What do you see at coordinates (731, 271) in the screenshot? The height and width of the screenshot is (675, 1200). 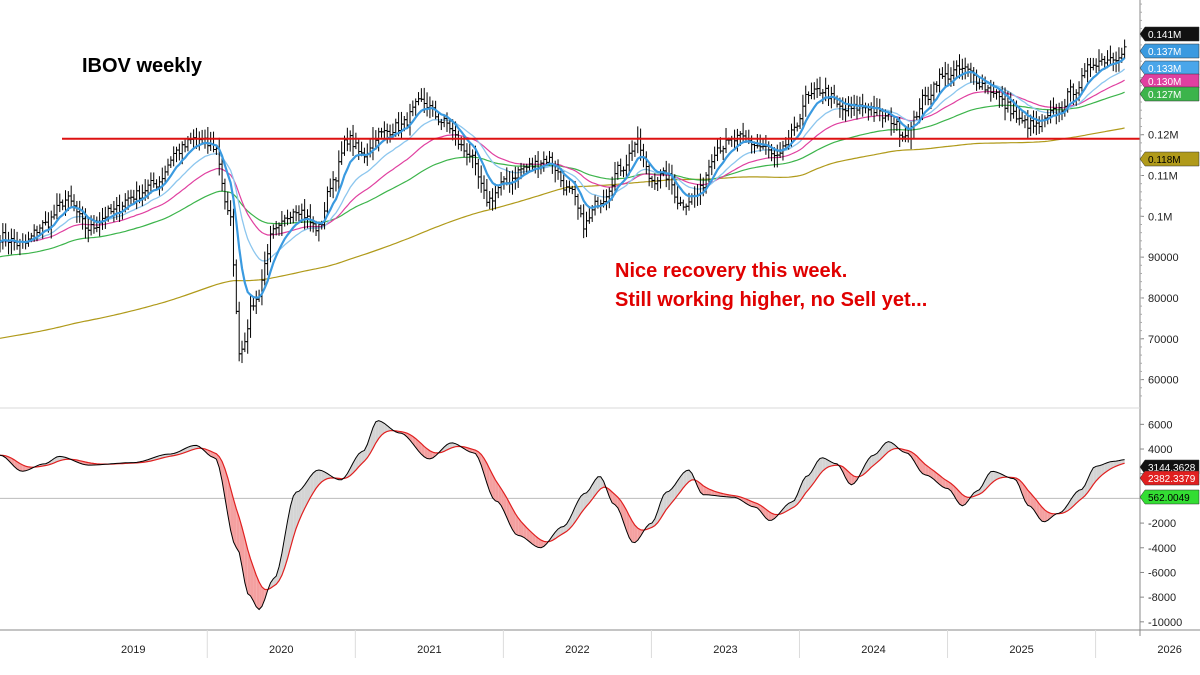 I see `annotation-line-1: Nice recovery this week.` at bounding box center [731, 271].